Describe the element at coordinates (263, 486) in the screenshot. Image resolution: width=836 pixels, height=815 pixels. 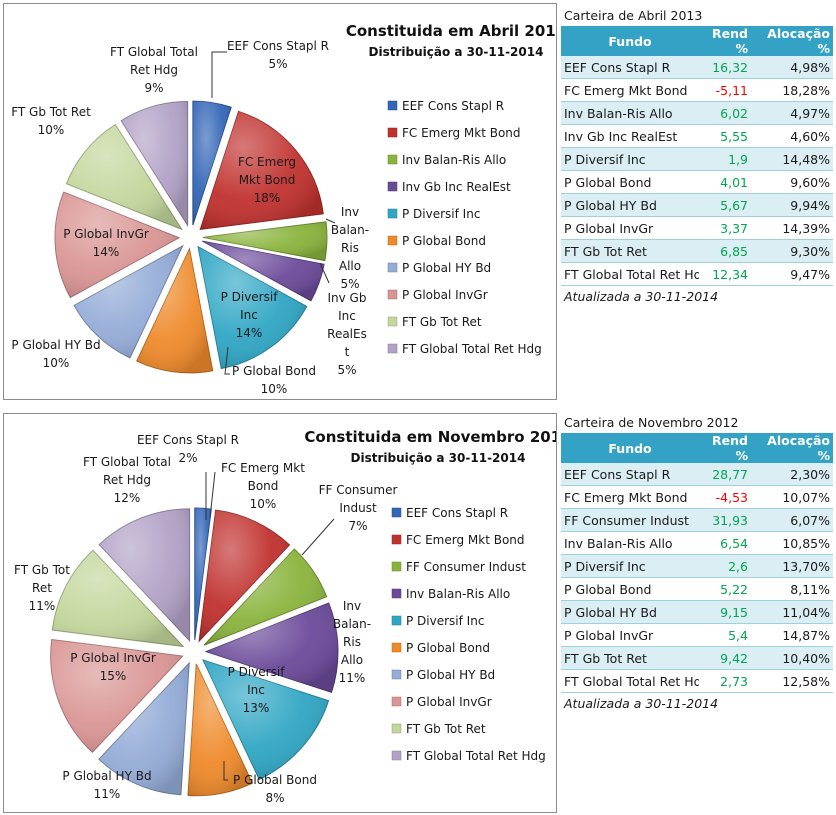
I see `data-label-fc-emerg-mkt-bond: FC Emerg Mkt Bond 10%` at that location.